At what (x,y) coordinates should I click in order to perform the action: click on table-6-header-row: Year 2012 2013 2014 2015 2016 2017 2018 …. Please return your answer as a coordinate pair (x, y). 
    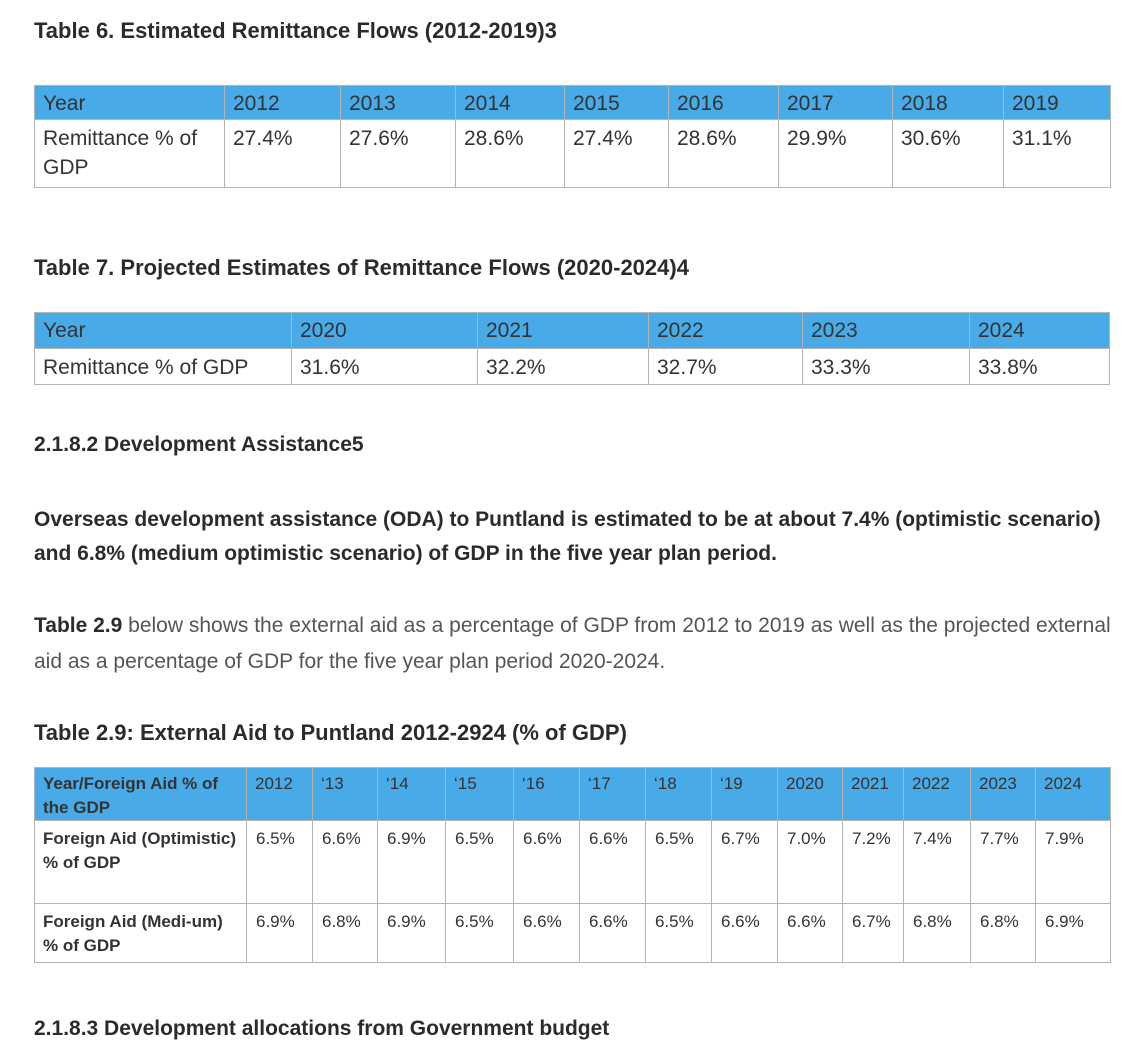
    Looking at the image, I should click on (572, 102).